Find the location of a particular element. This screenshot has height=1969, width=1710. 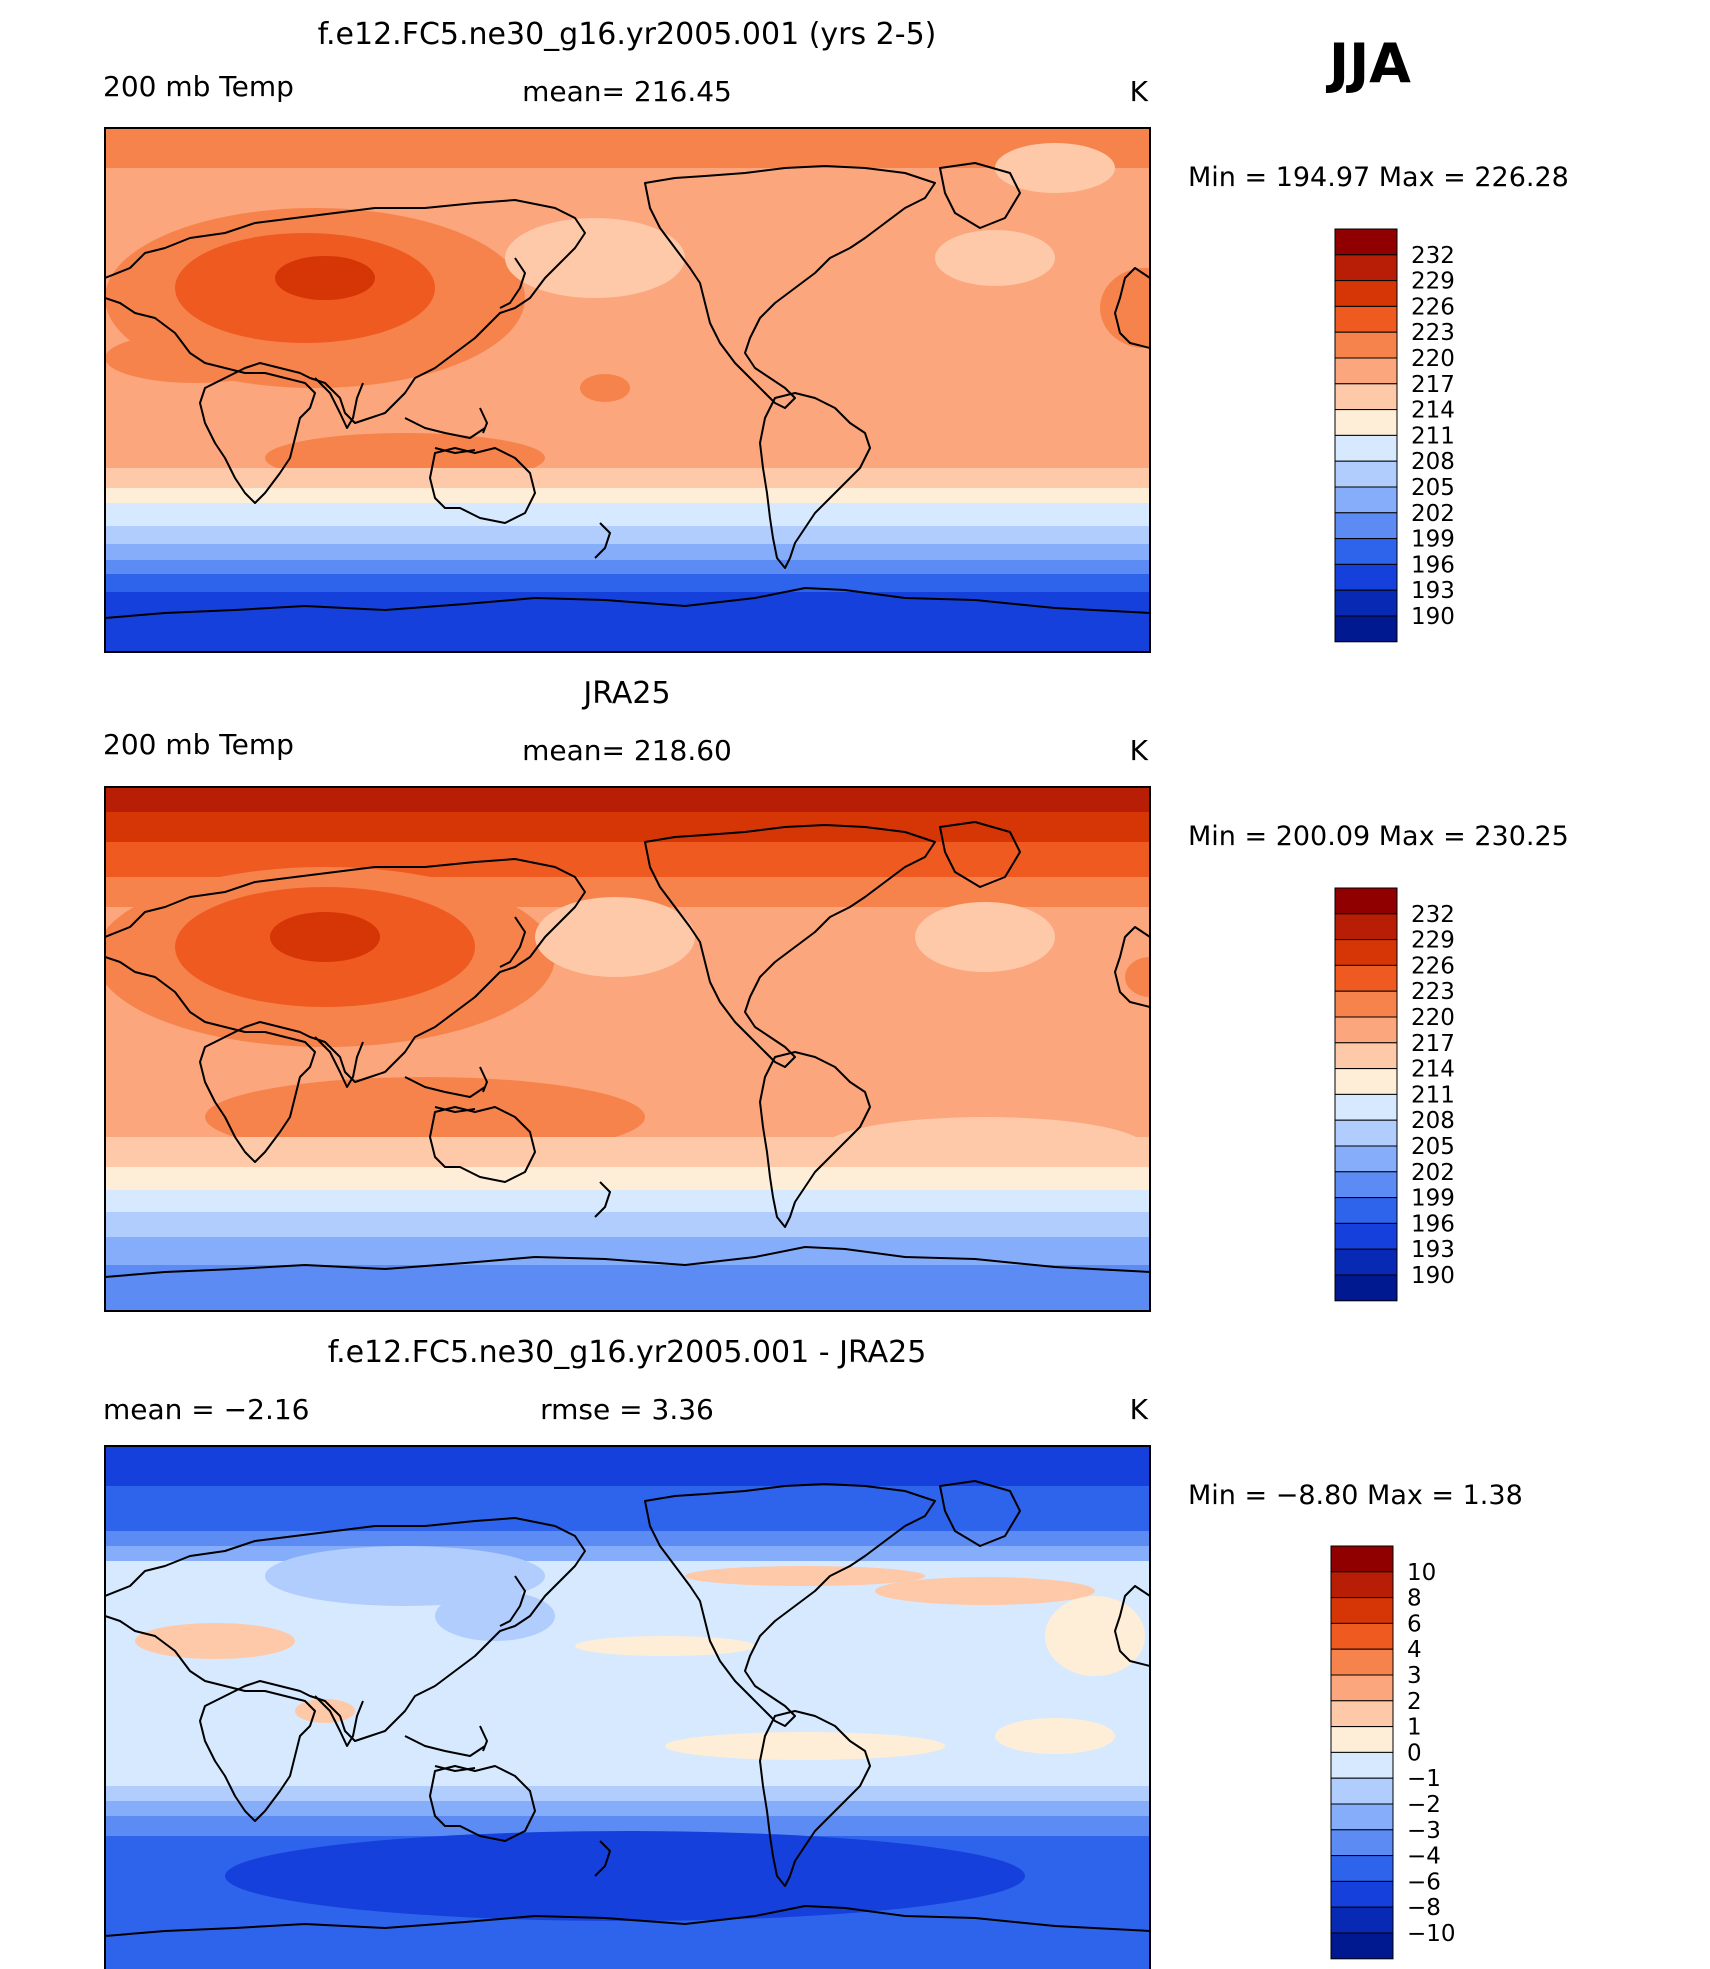

colorbar-tick-label: 6 is located at coordinates (1414, 1624).